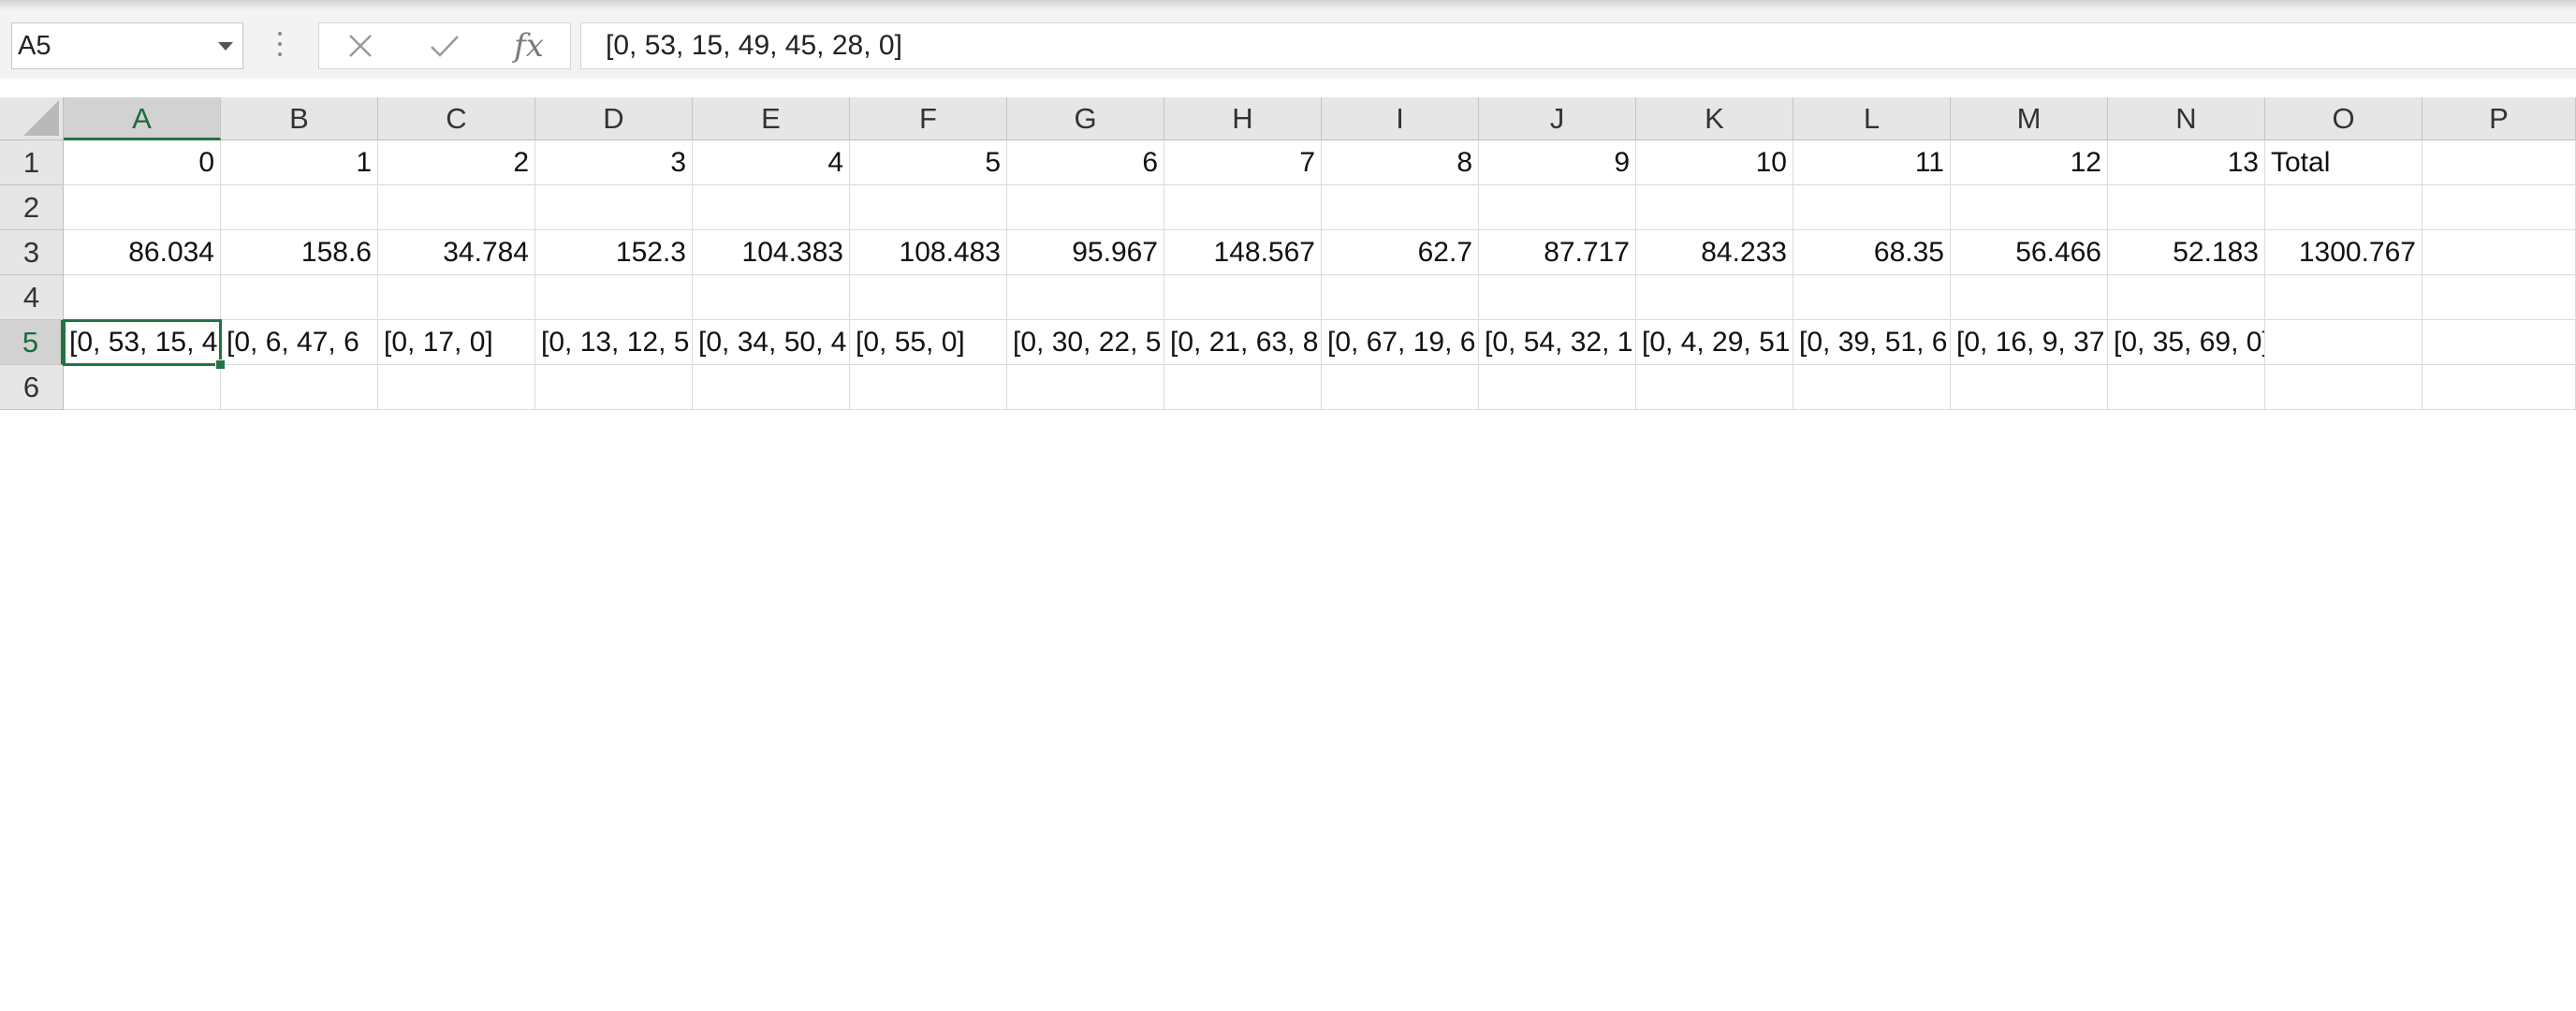  I want to click on cell-k5: [0, 4, 29, 51, so click(1714, 342).